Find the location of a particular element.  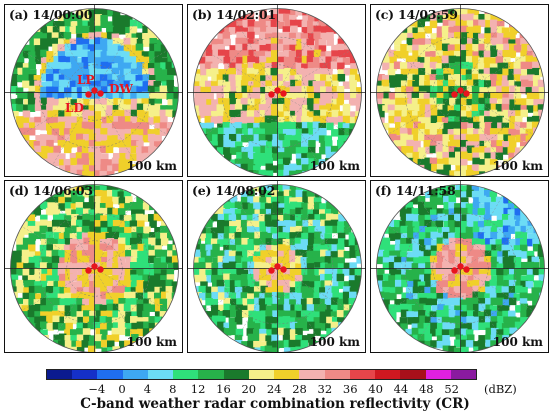

colorbar-tick-label: 52 is located at coordinates (451, 389).